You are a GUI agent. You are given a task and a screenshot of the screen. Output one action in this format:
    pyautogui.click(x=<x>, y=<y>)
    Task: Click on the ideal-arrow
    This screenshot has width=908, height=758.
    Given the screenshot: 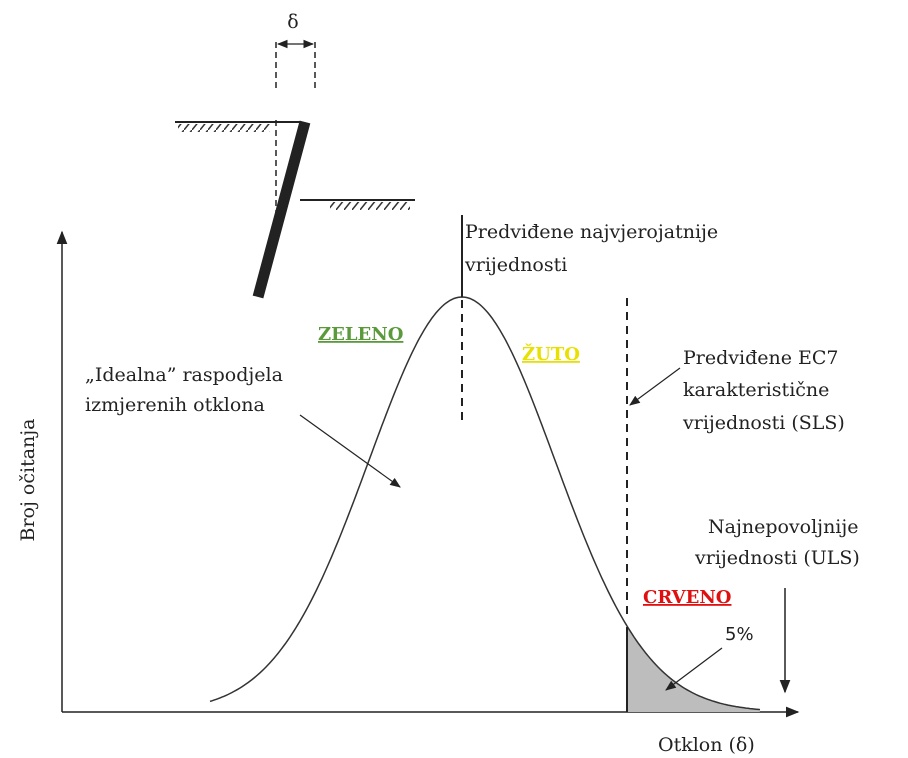 What is the action you would take?
    pyautogui.click(x=350, y=451)
    